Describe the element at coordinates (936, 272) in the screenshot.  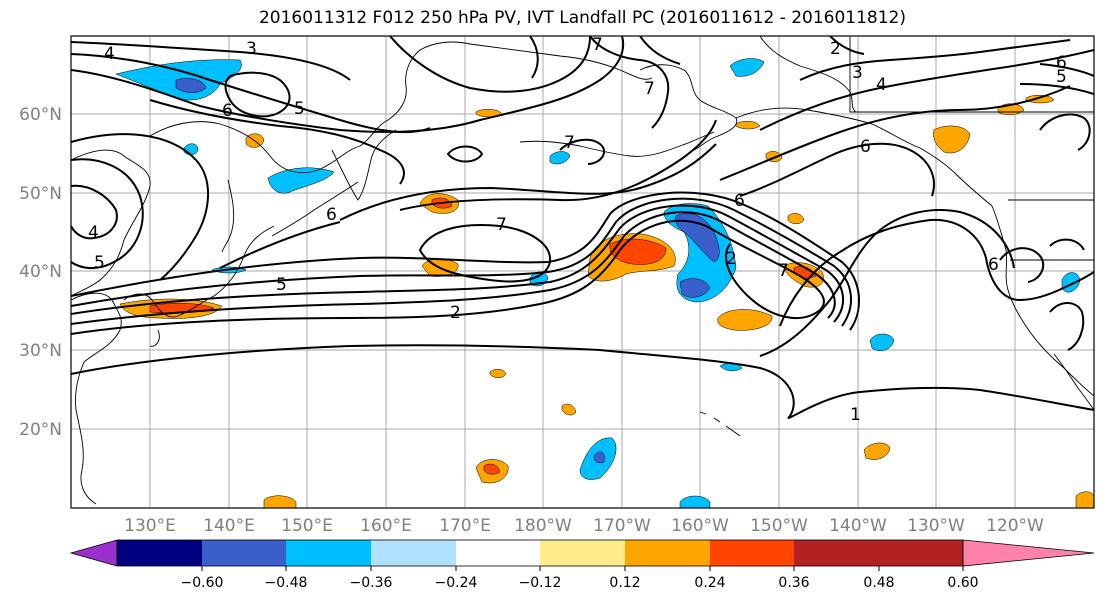
I see `contour-east-ridge` at that location.